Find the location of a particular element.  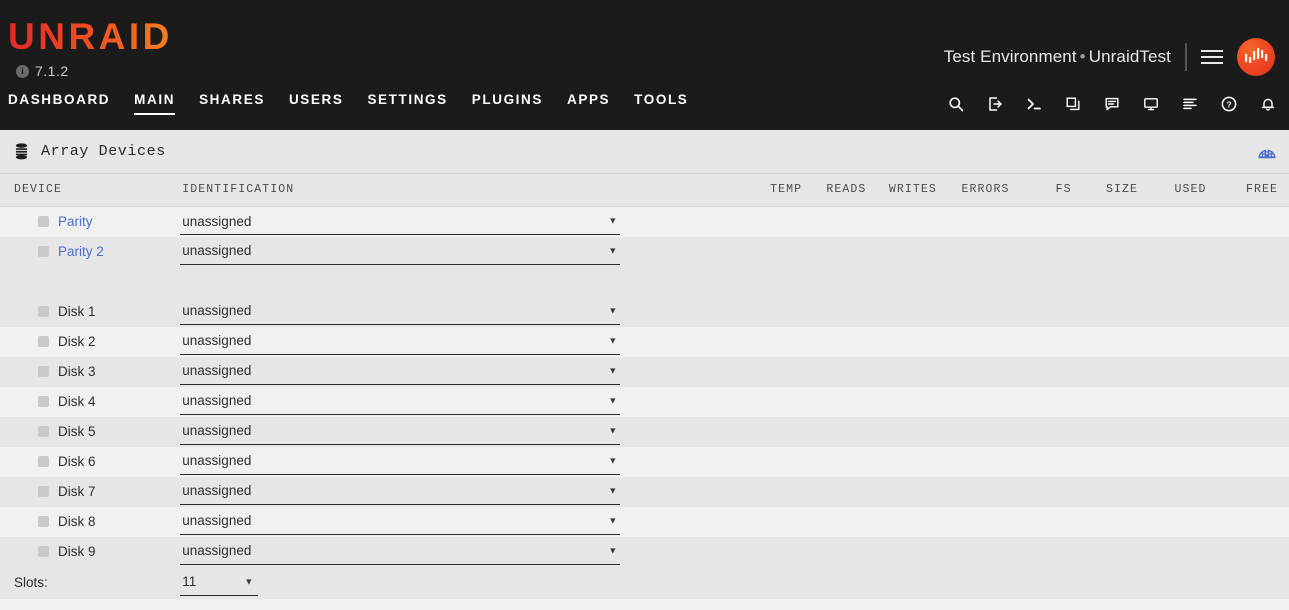

copy-icon is located at coordinates (1073, 104).